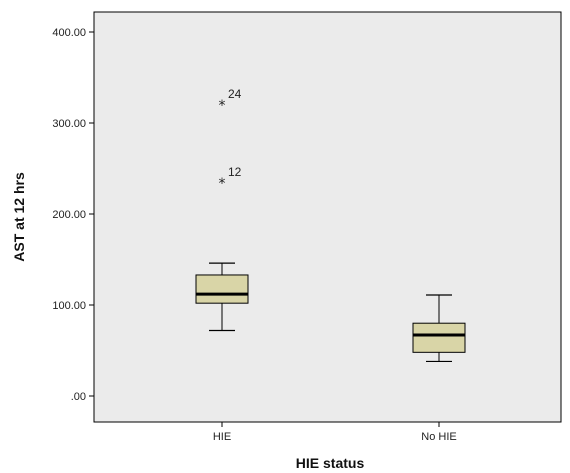 This screenshot has width=570, height=473. What do you see at coordinates (330, 463) in the screenshot?
I see `x-axis-title: HIE status` at bounding box center [330, 463].